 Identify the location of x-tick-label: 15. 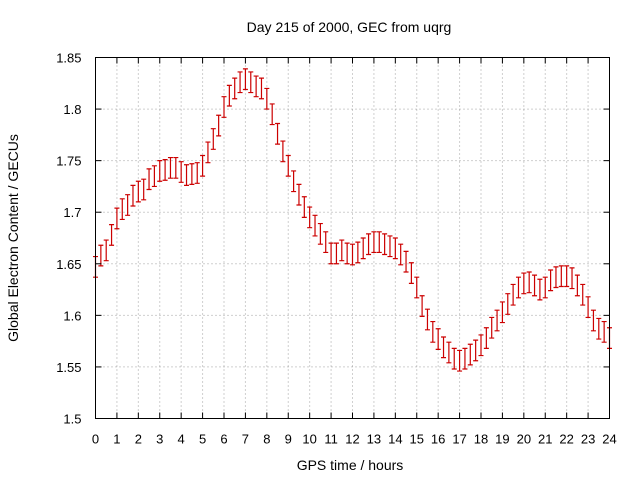
(417, 439).